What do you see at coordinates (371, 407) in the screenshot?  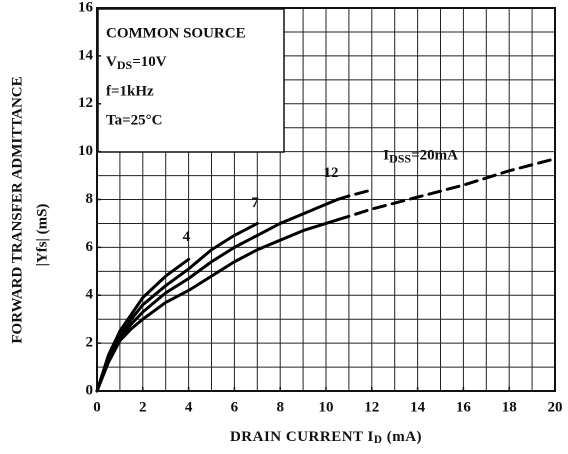 I see `x-tick-label: 12` at bounding box center [371, 407].